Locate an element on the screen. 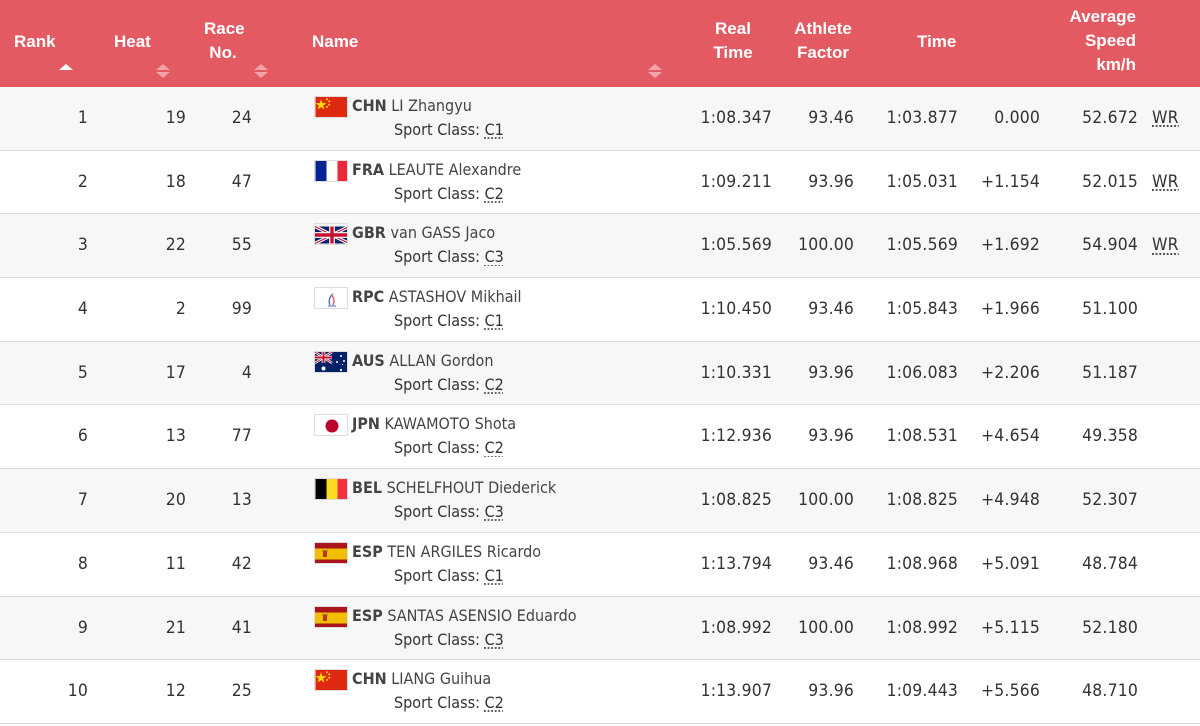 The height and width of the screenshot is (726, 1200). athlete-name: KAWAMOTO Shota is located at coordinates (450, 424).